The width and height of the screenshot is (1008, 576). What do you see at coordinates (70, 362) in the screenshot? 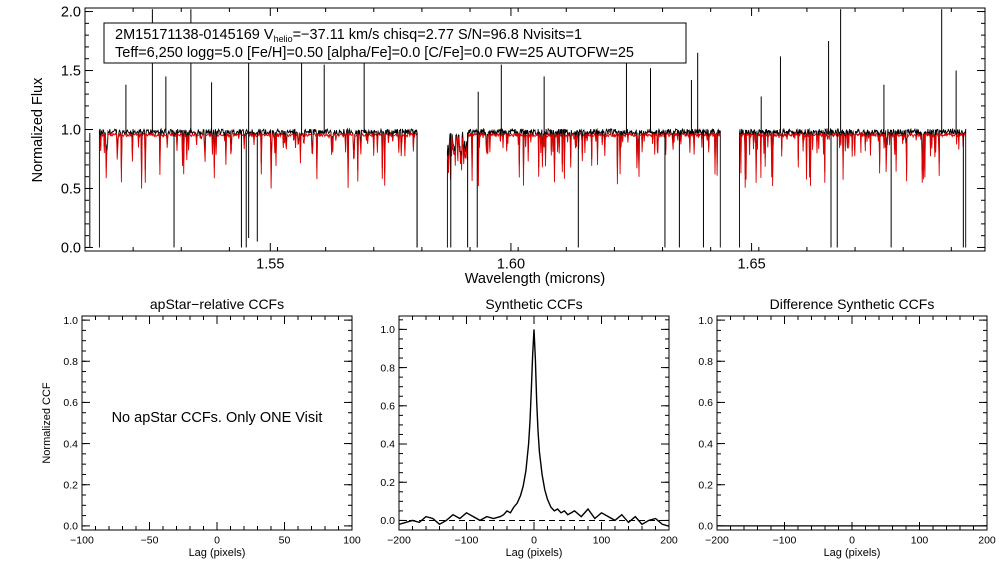
I see `apstar-ccf-ytick-label: 0.8` at bounding box center [70, 362].